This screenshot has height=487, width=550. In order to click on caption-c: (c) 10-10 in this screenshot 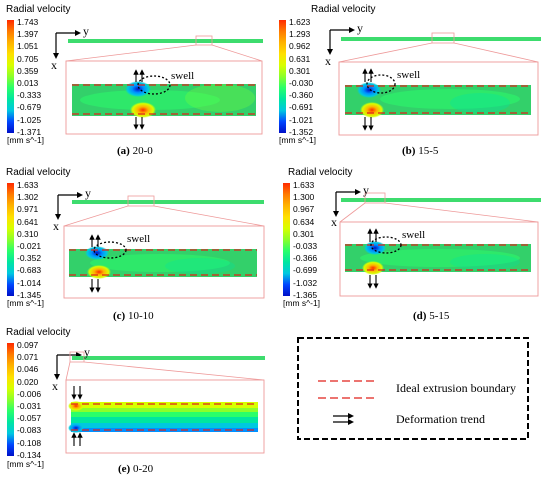, I will do `click(133, 316)`.